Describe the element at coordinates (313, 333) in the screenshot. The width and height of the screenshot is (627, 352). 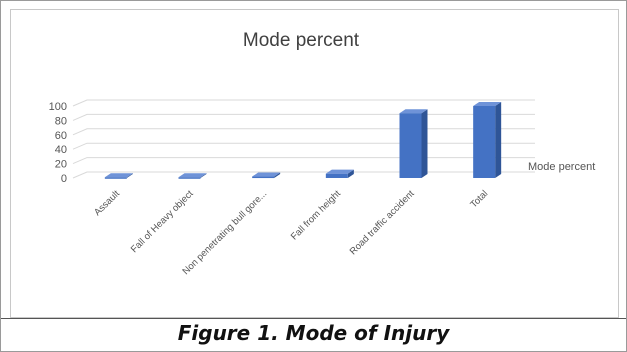
I see `figure-caption: Figure 1. Mode of Injury` at that location.